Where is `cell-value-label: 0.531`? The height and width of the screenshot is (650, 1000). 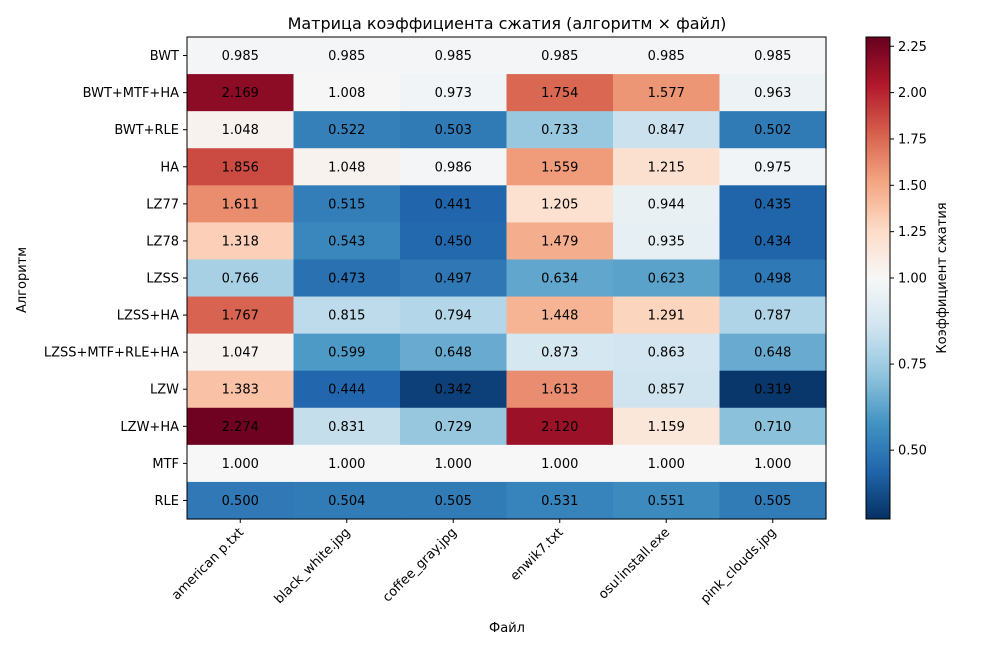 cell-value-label: 0.531 is located at coordinates (559, 501).